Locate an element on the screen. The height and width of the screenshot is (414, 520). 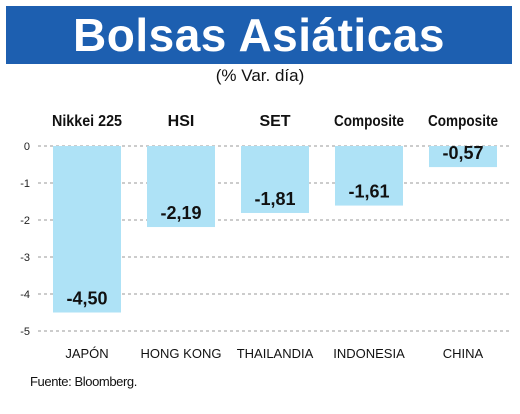
data-label: -0,57 is located at coordinates (462, 153).